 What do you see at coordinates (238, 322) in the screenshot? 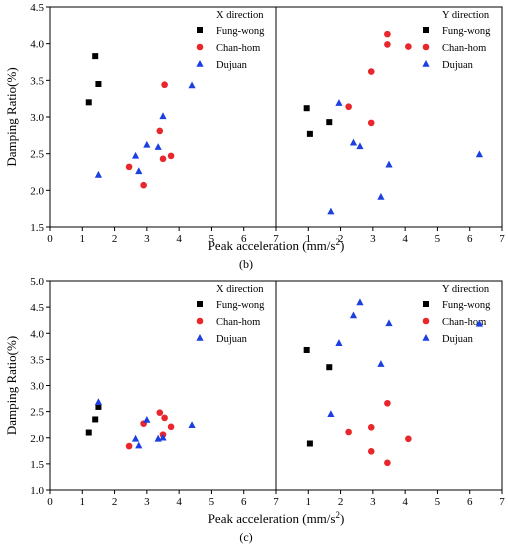
I see `legend-label: Chan-hom` at bounding box center [238, 322].